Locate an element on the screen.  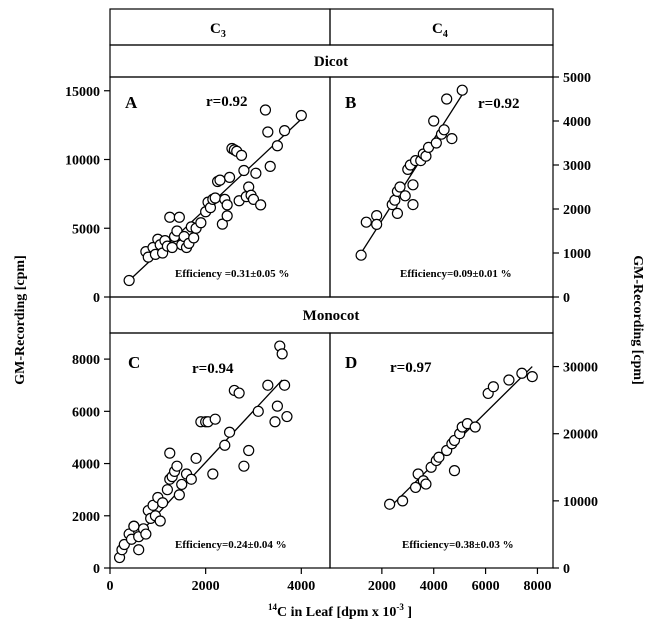
panel-D-ytick-label: 20000 is located at coordinates (580, 435).